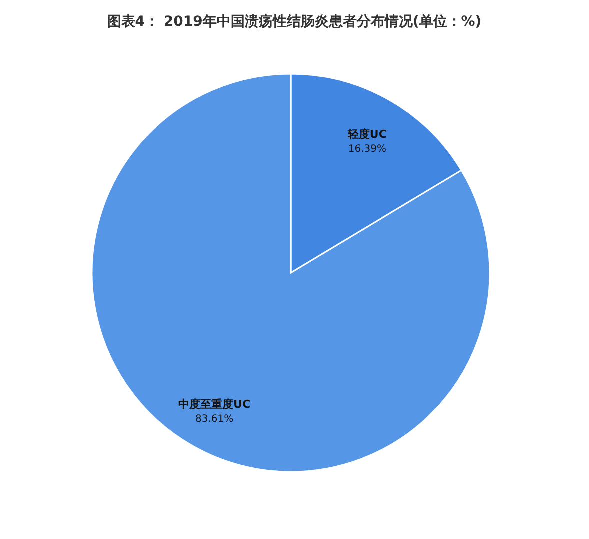 Image resolution: width=589 pixels, height=539 pixels. I want to click on data-label: 83.61%, so click(214, 420).